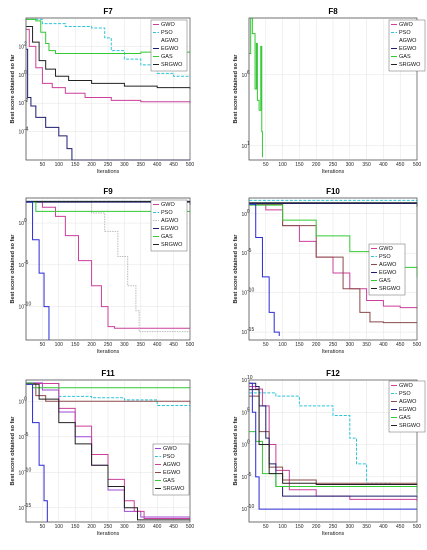 The width and height of the screenshot is (427, 550). I want to click on legend: GWO PSO AGWO EGWO GAS SRGWO, so click(387, 269).